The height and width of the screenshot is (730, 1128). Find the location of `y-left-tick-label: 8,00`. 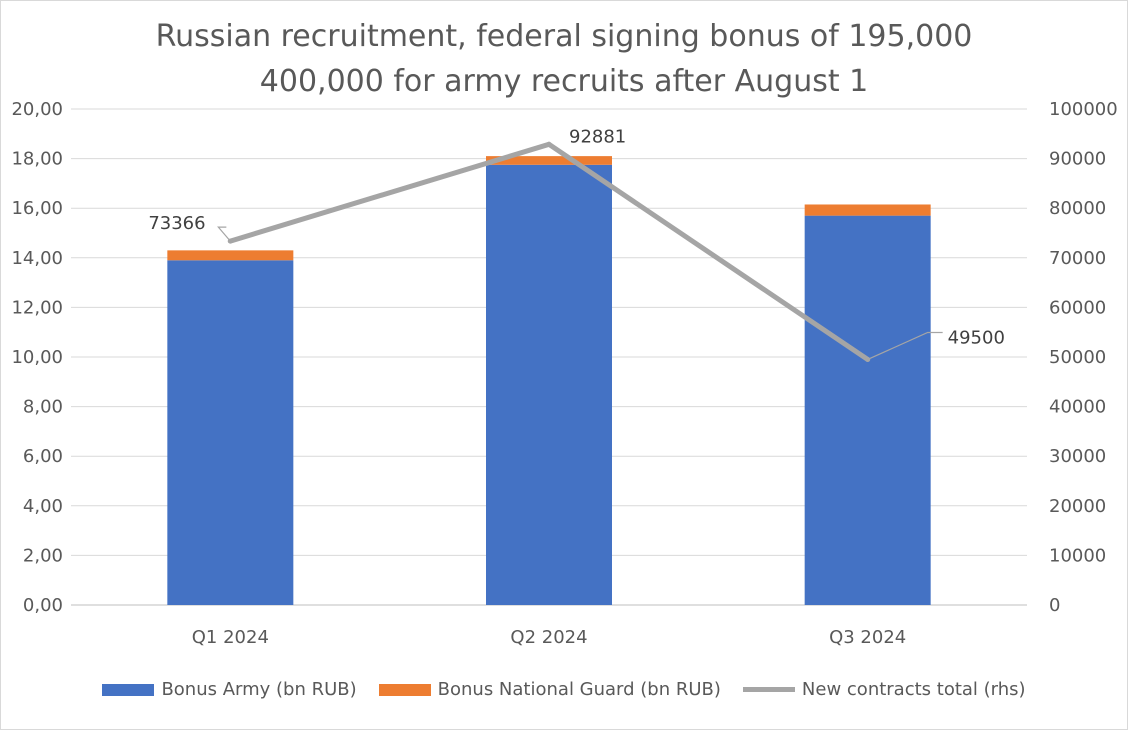

y-left-tick-label: 8,00 is located at coordinates (43, 407).